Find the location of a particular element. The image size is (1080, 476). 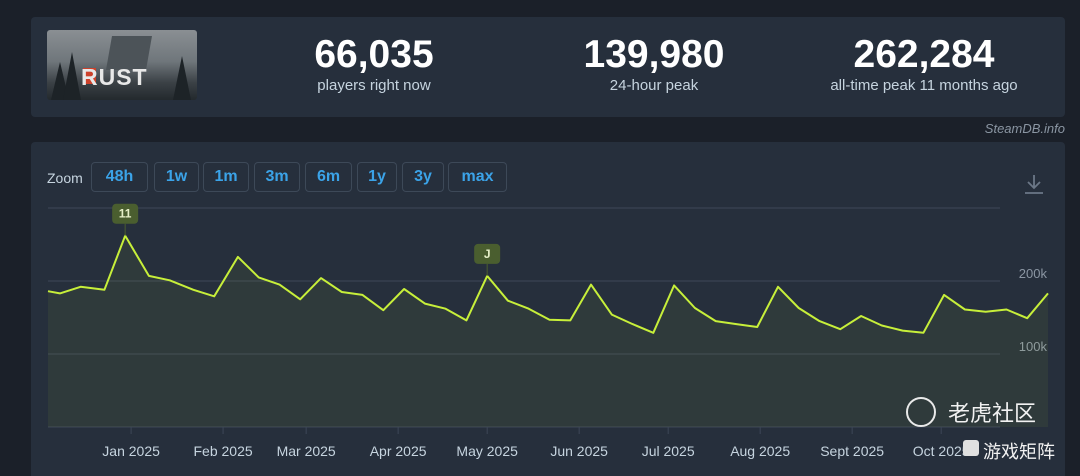

x-tick-label: Feb 2025 is located at coordinates (222, 451).